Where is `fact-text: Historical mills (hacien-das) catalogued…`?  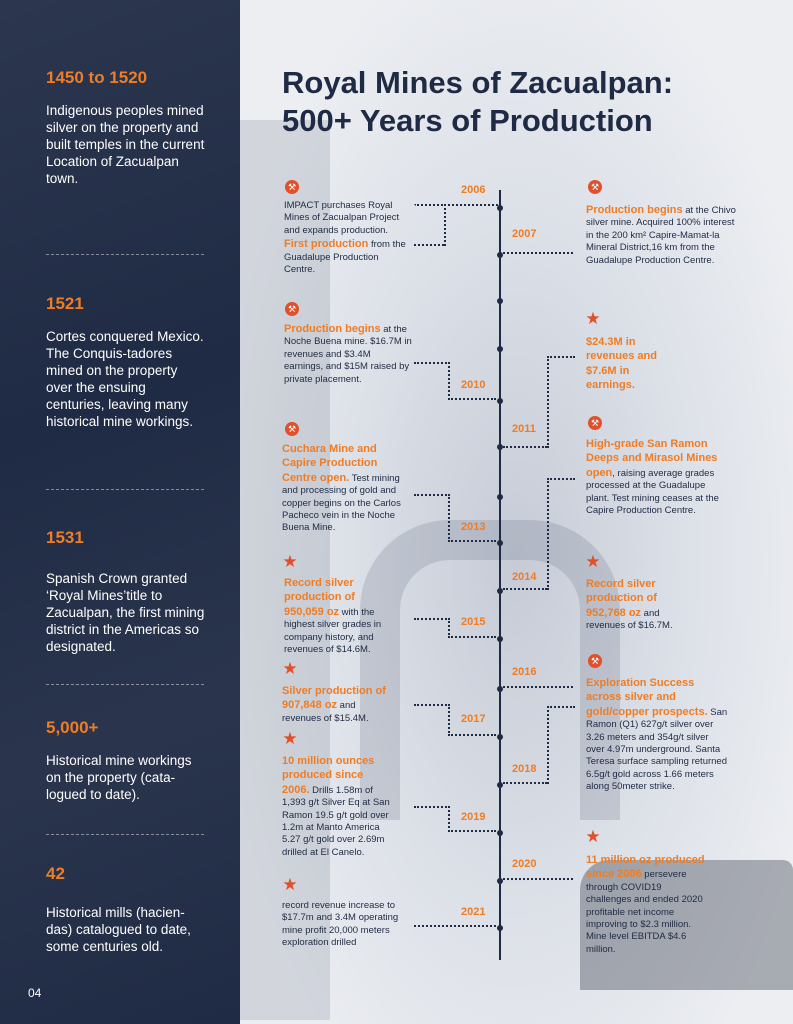
fact-text: Historical mills (hacien-das) catalogued… is located at coordinates (118, 929).